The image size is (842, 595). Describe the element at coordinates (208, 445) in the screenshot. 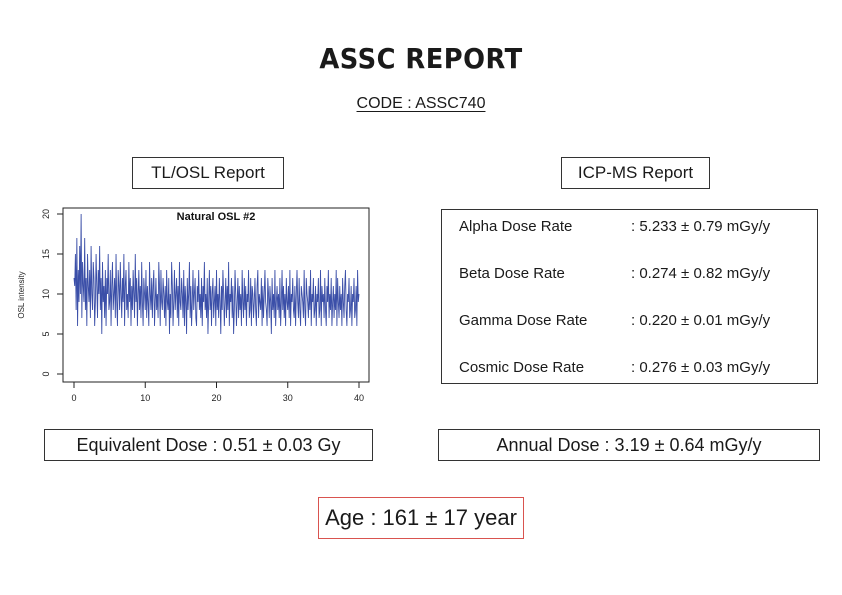

I see `equivalent-dose-box: Equivalent Dose : 0.51 ± 0.03 Gy` at that location.